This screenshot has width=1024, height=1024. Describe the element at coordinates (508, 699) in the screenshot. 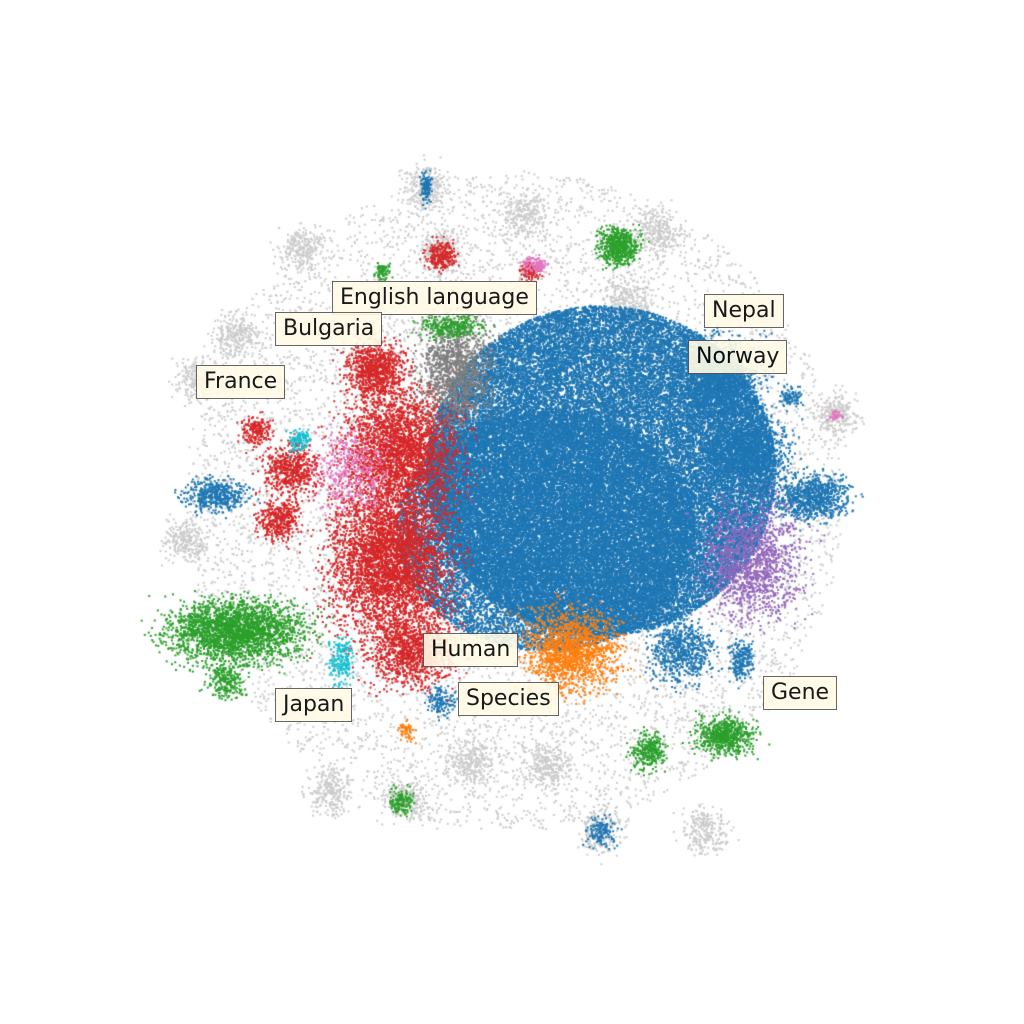

I see `annotation-species: Species` at that location.